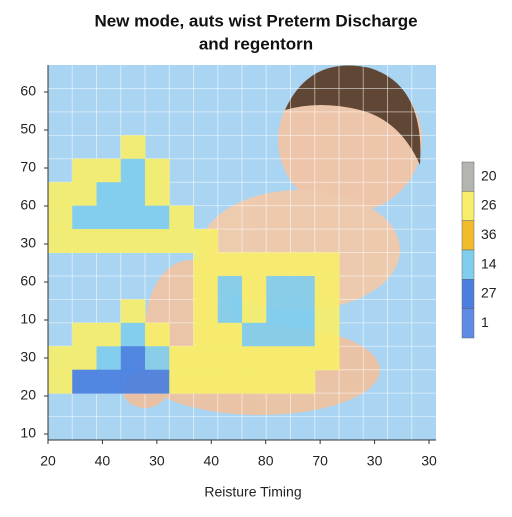 This screenshot has height=517, width=512. I want to click on legend-label: 27, so click(489, 293).